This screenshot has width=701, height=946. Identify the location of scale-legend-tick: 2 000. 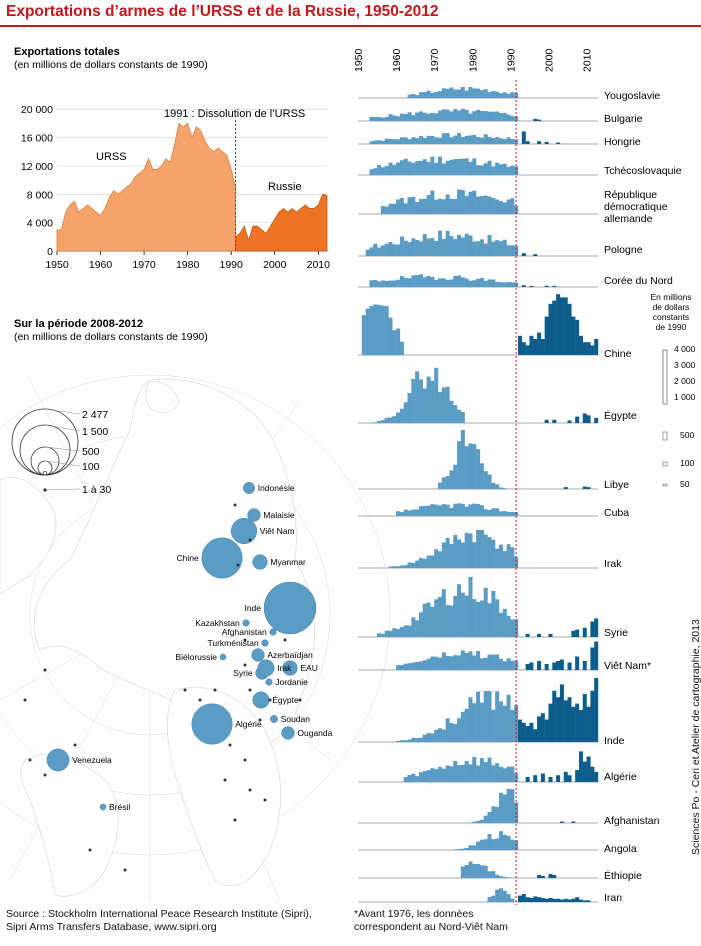
(685, 381).